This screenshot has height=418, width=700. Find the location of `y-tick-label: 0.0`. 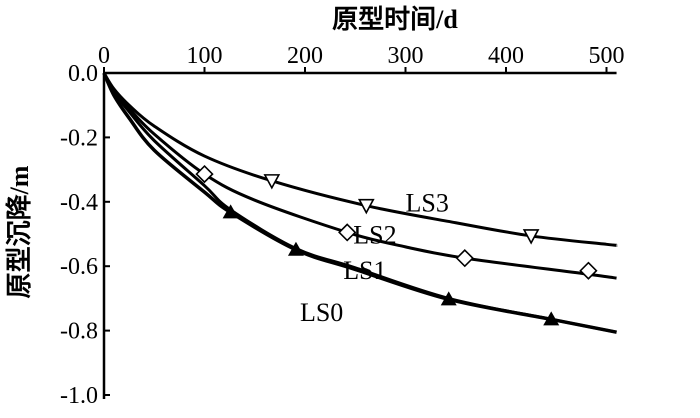

y-tick-label: 0.0 is located at coordinates (83, 74).